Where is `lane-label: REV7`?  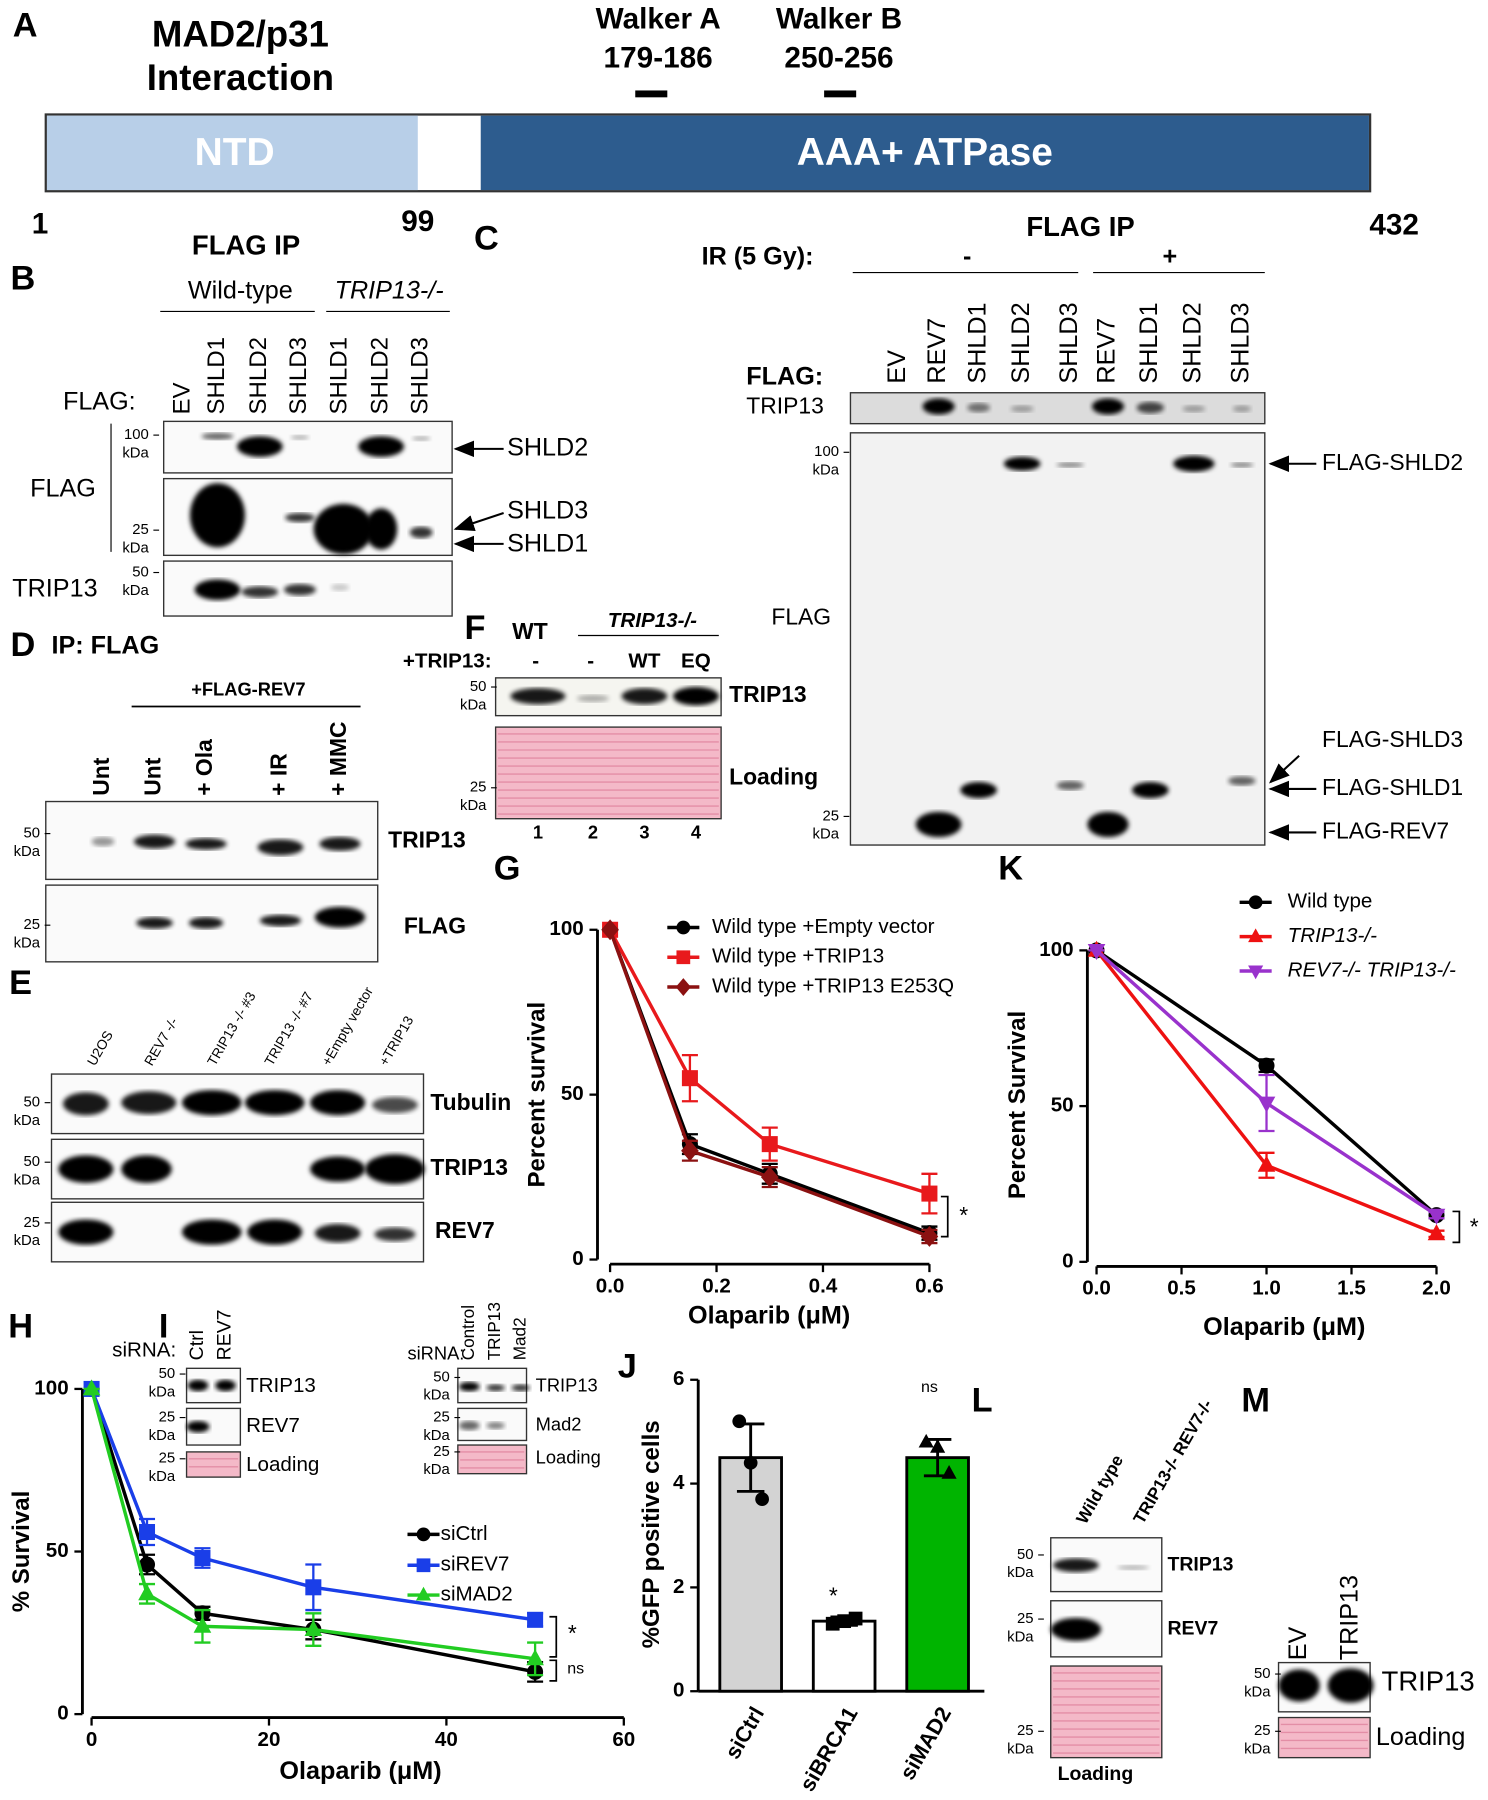
lane-label: REV7 is located at coordinates (937, 351).